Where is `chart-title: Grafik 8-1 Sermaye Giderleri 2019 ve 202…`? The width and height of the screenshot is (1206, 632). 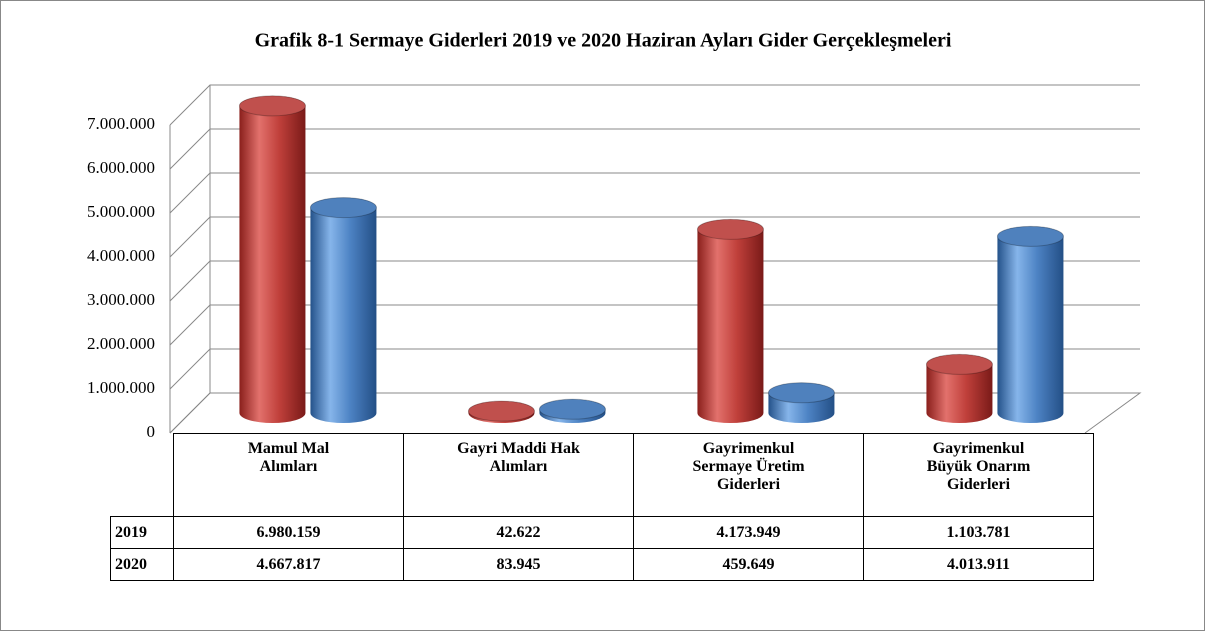
chart-title: Grafik 8-1 Sermaye Giderleri 2019 ve 202… is located at coordinates (603, 41).